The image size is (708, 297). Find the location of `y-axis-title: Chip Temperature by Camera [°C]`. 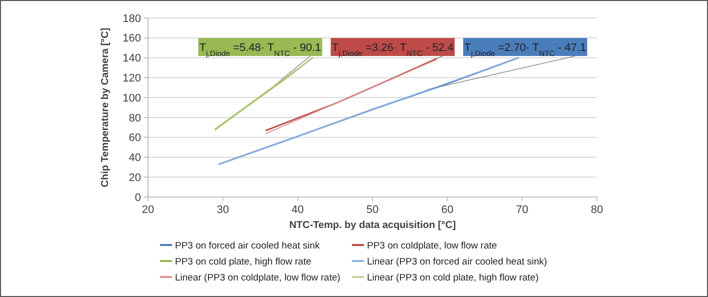

y-axis-title: Chip Temperature by Camera [°C] is located at coordinates (105, 108).